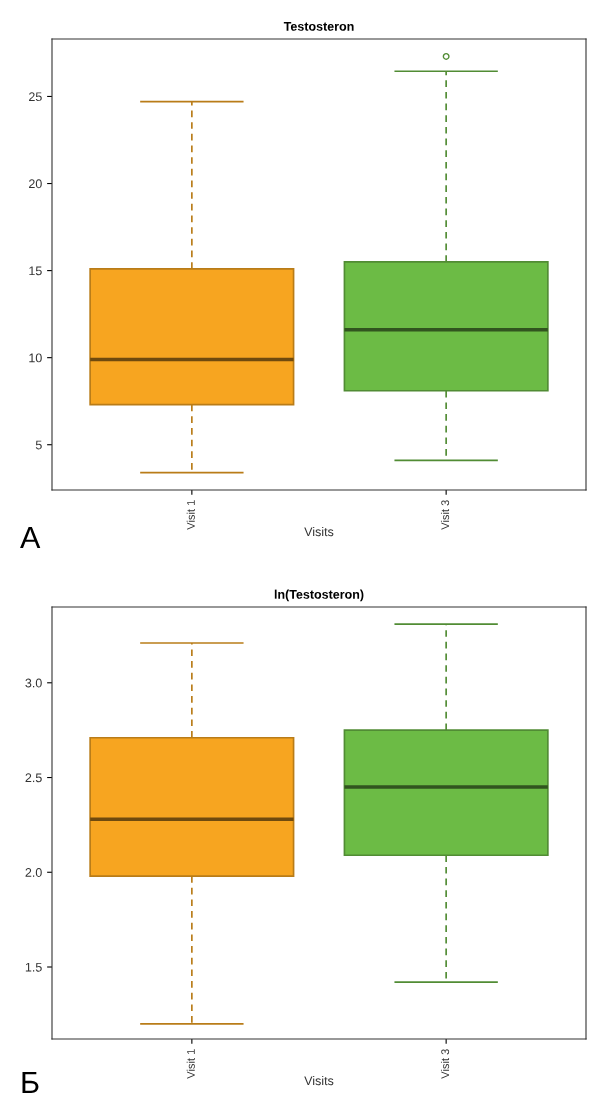 The height and width of the screenshot is (1104, 592). What do you see at coordinates (33, 778) in the screenshot?
I see `y-tick-label: 2.5` at bounding box center [33, 778].